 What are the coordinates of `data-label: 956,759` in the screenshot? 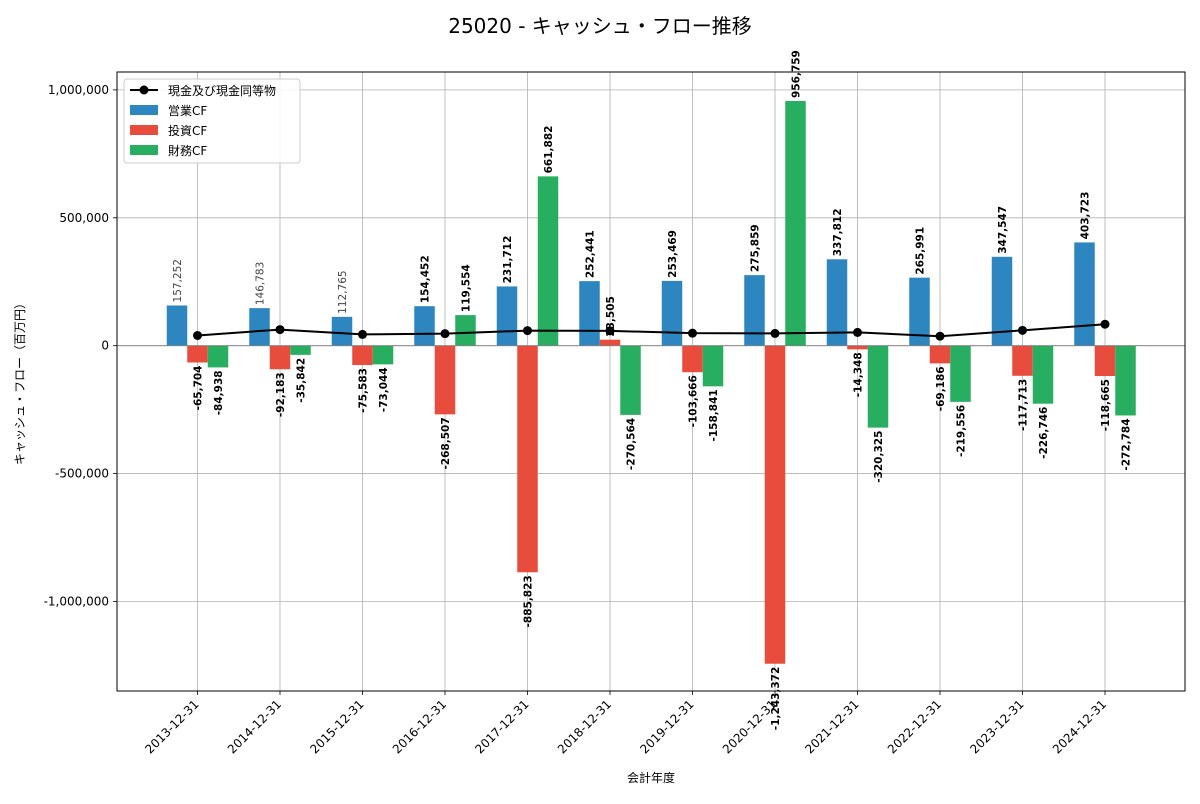 It's located at (797, 74).